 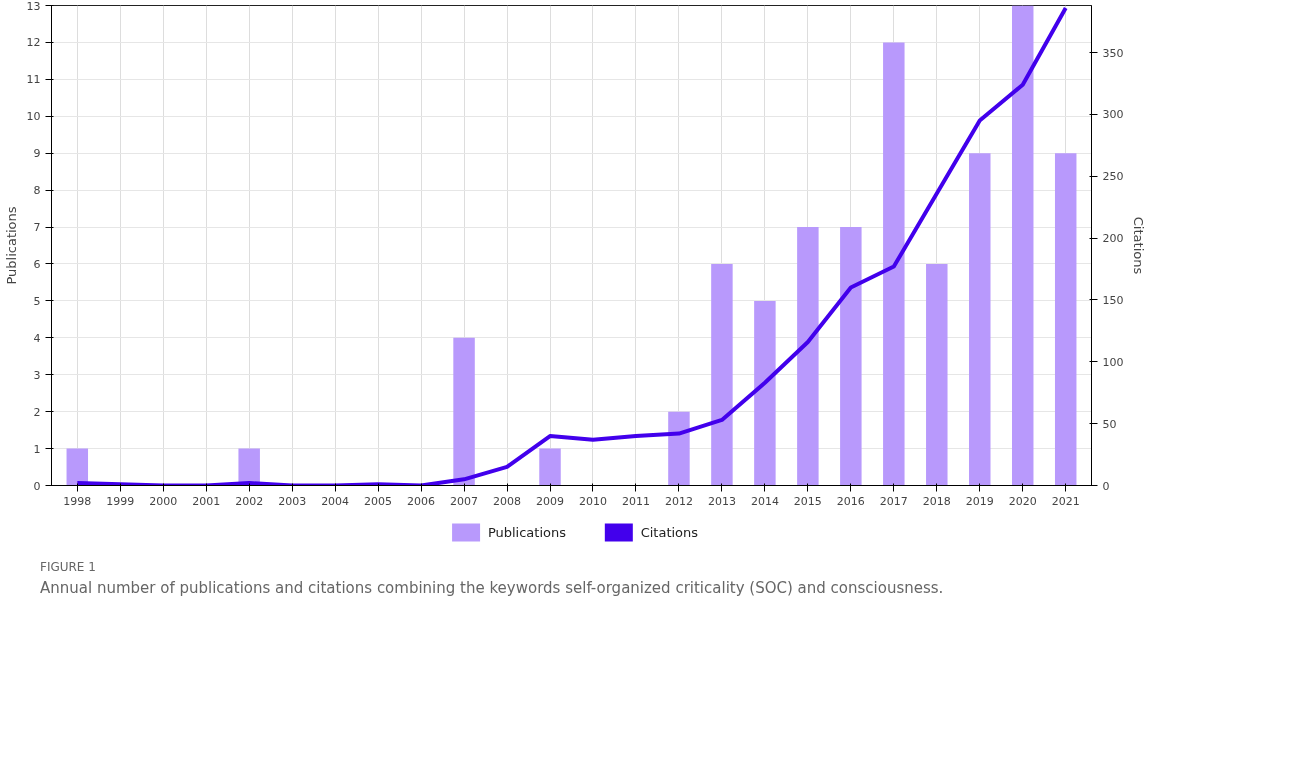 I want to click on x-tick-label: 2014, so click(x=764, y=501).